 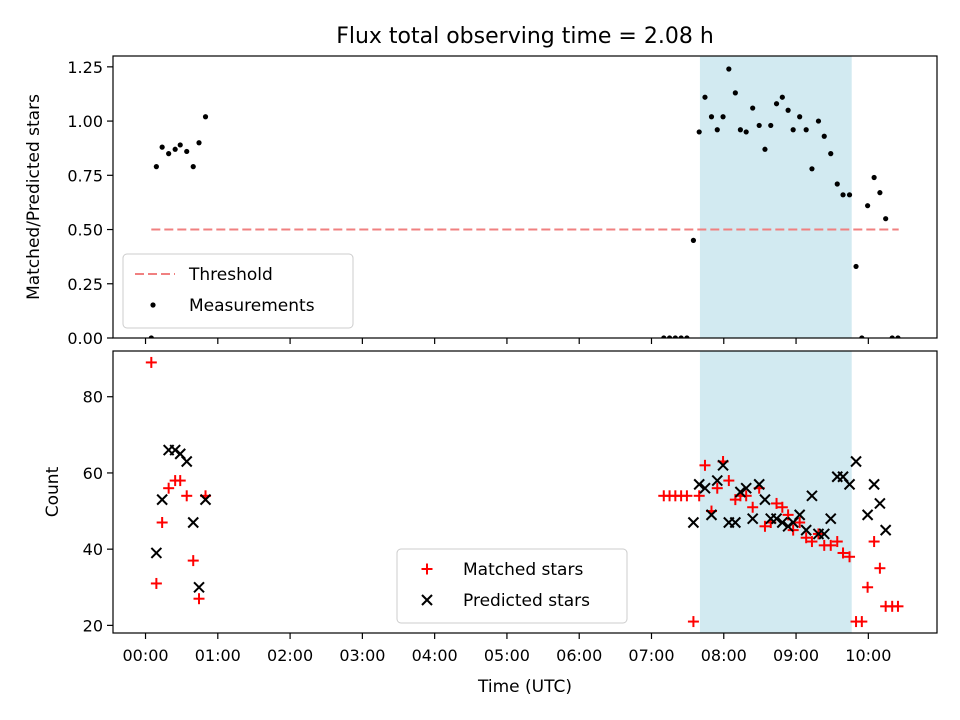 What do you see at coordinates (524, 687) in the screenshot?
I see `x-axis-label: Time (UTC)` at bounding box center [524, 687].